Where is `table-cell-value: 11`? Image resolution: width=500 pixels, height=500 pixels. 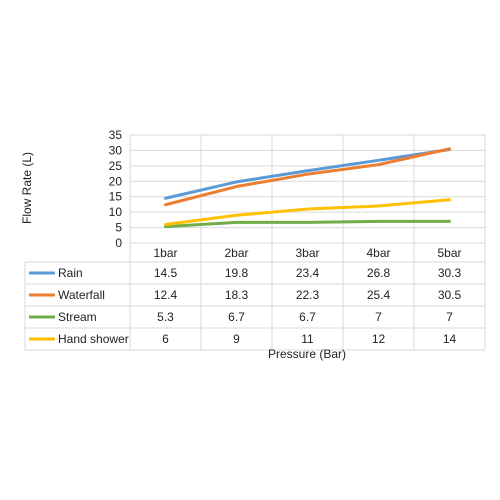 table-cell-value: 11 is located at coordinates (307, 339).